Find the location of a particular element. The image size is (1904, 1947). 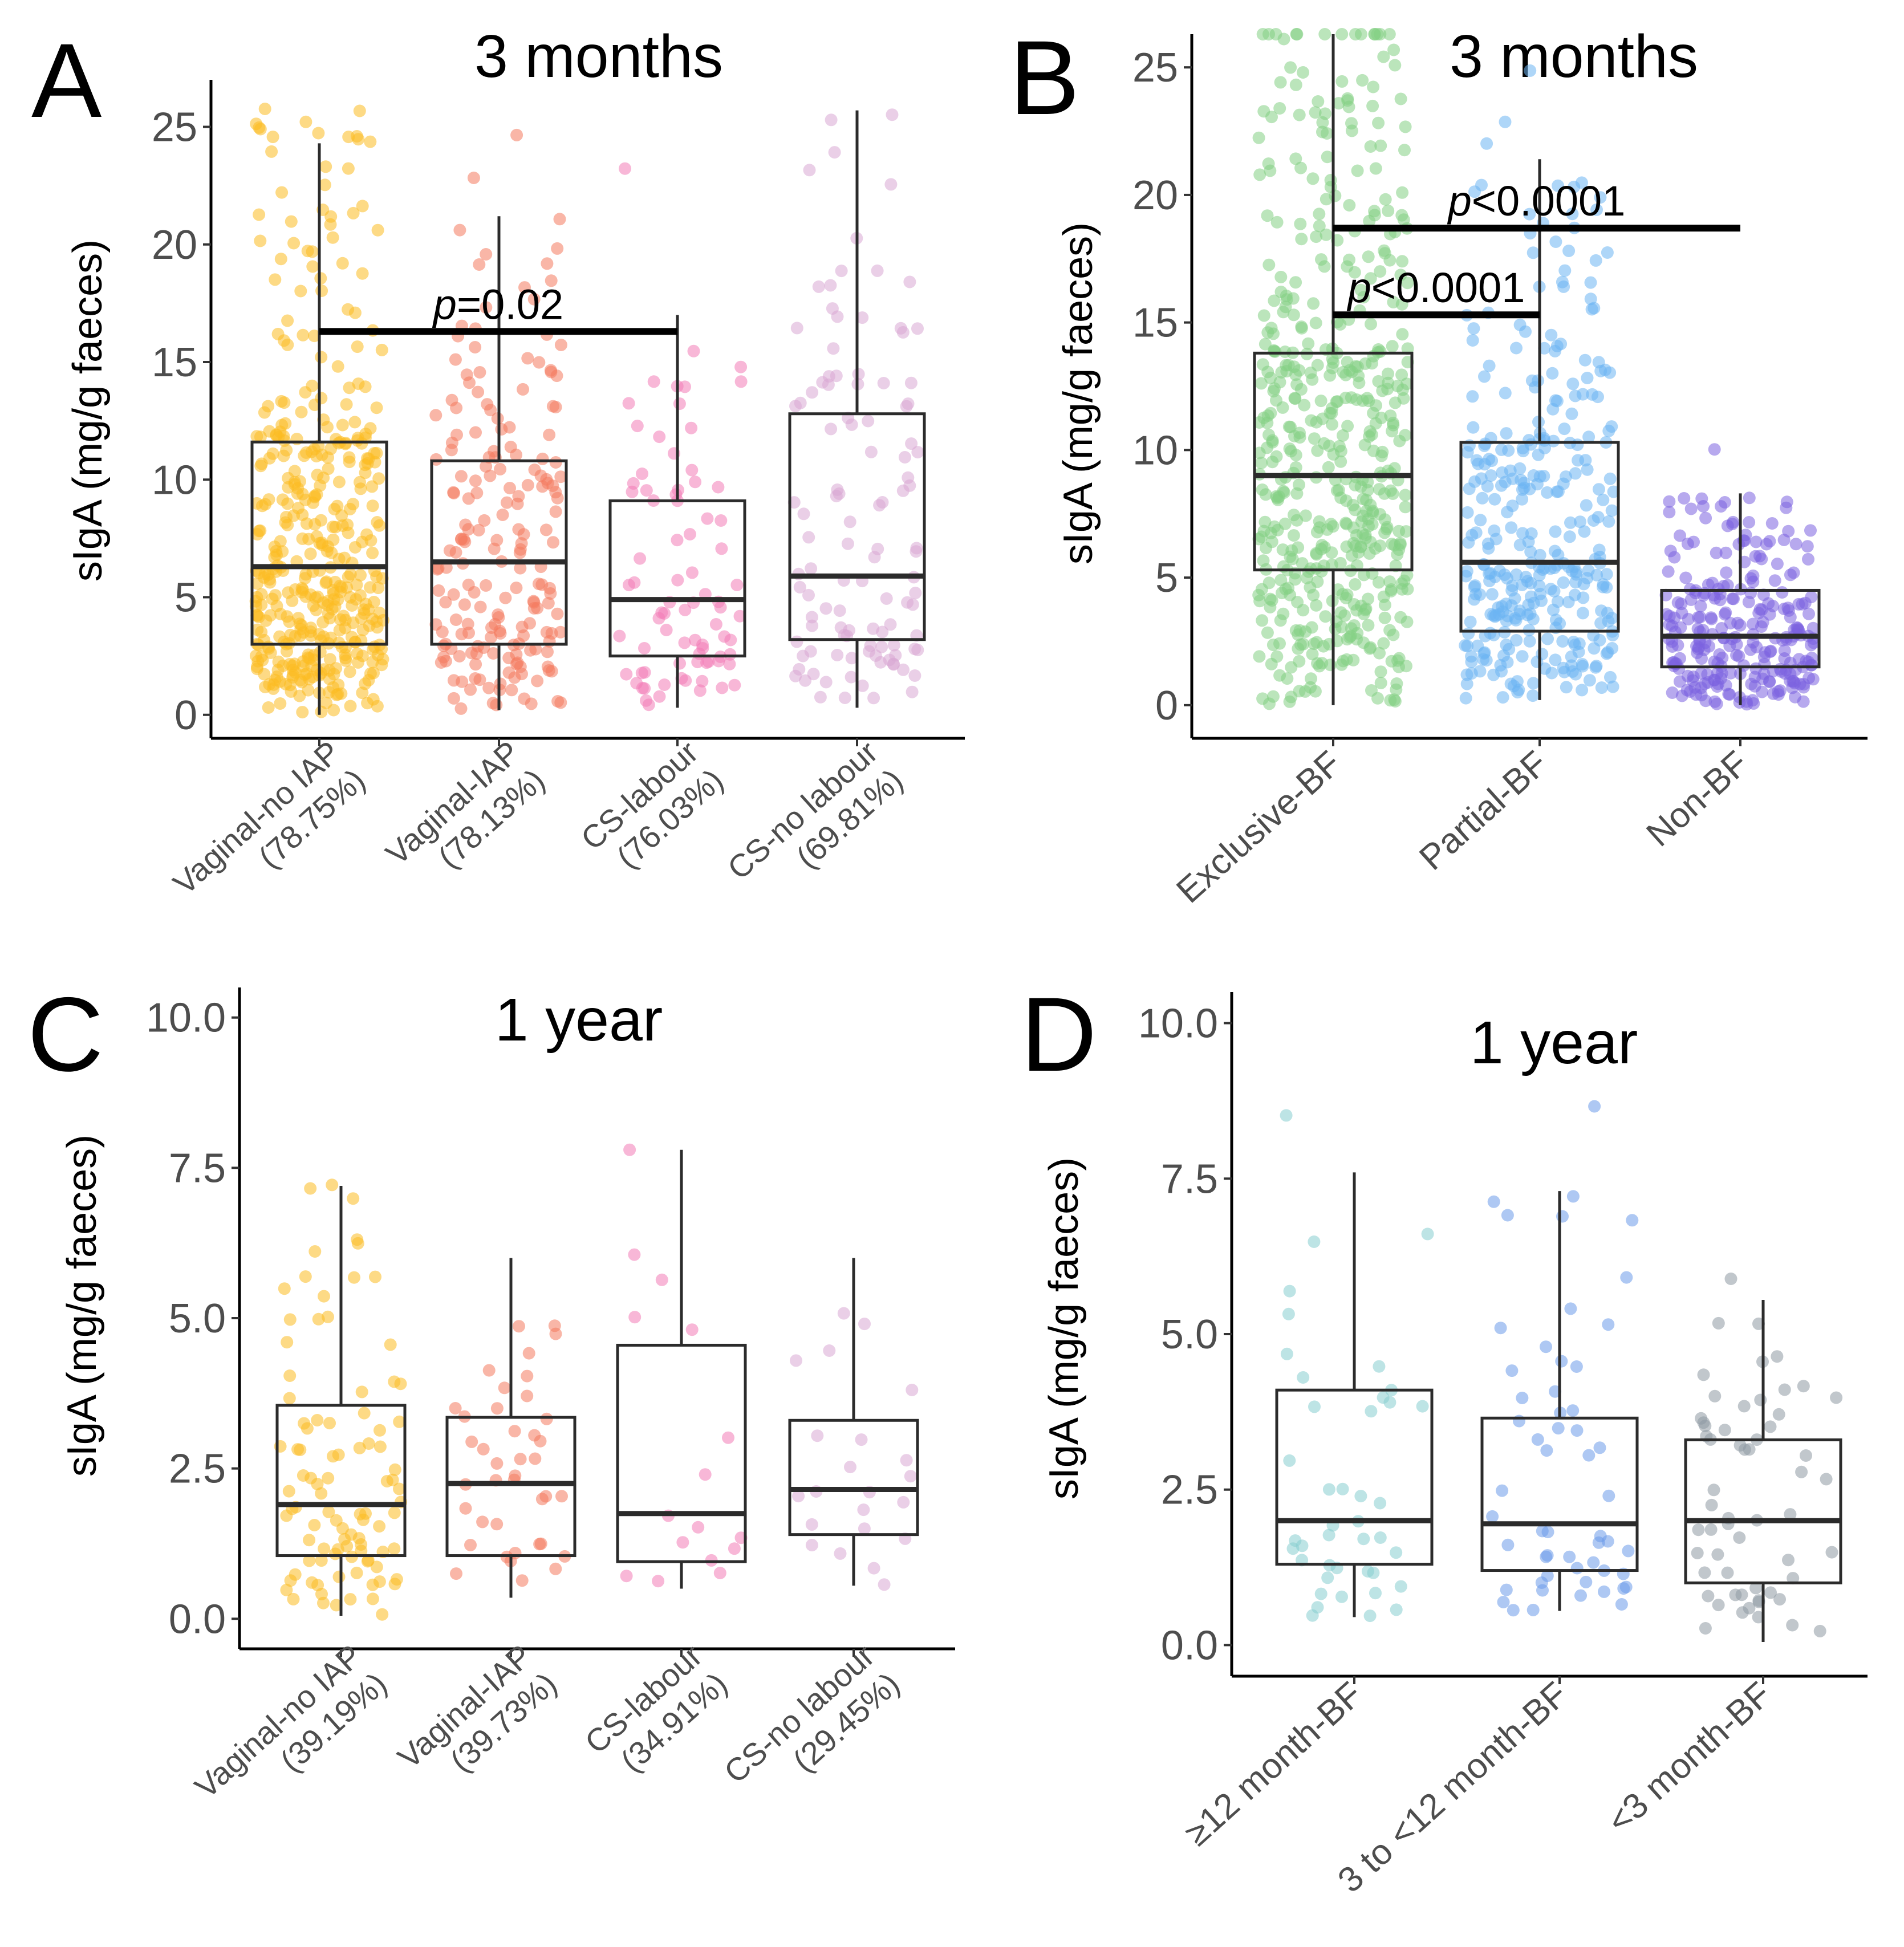

y-axis-label: sIgA (mg/g faeces) is located at coordinates (1078, 393).